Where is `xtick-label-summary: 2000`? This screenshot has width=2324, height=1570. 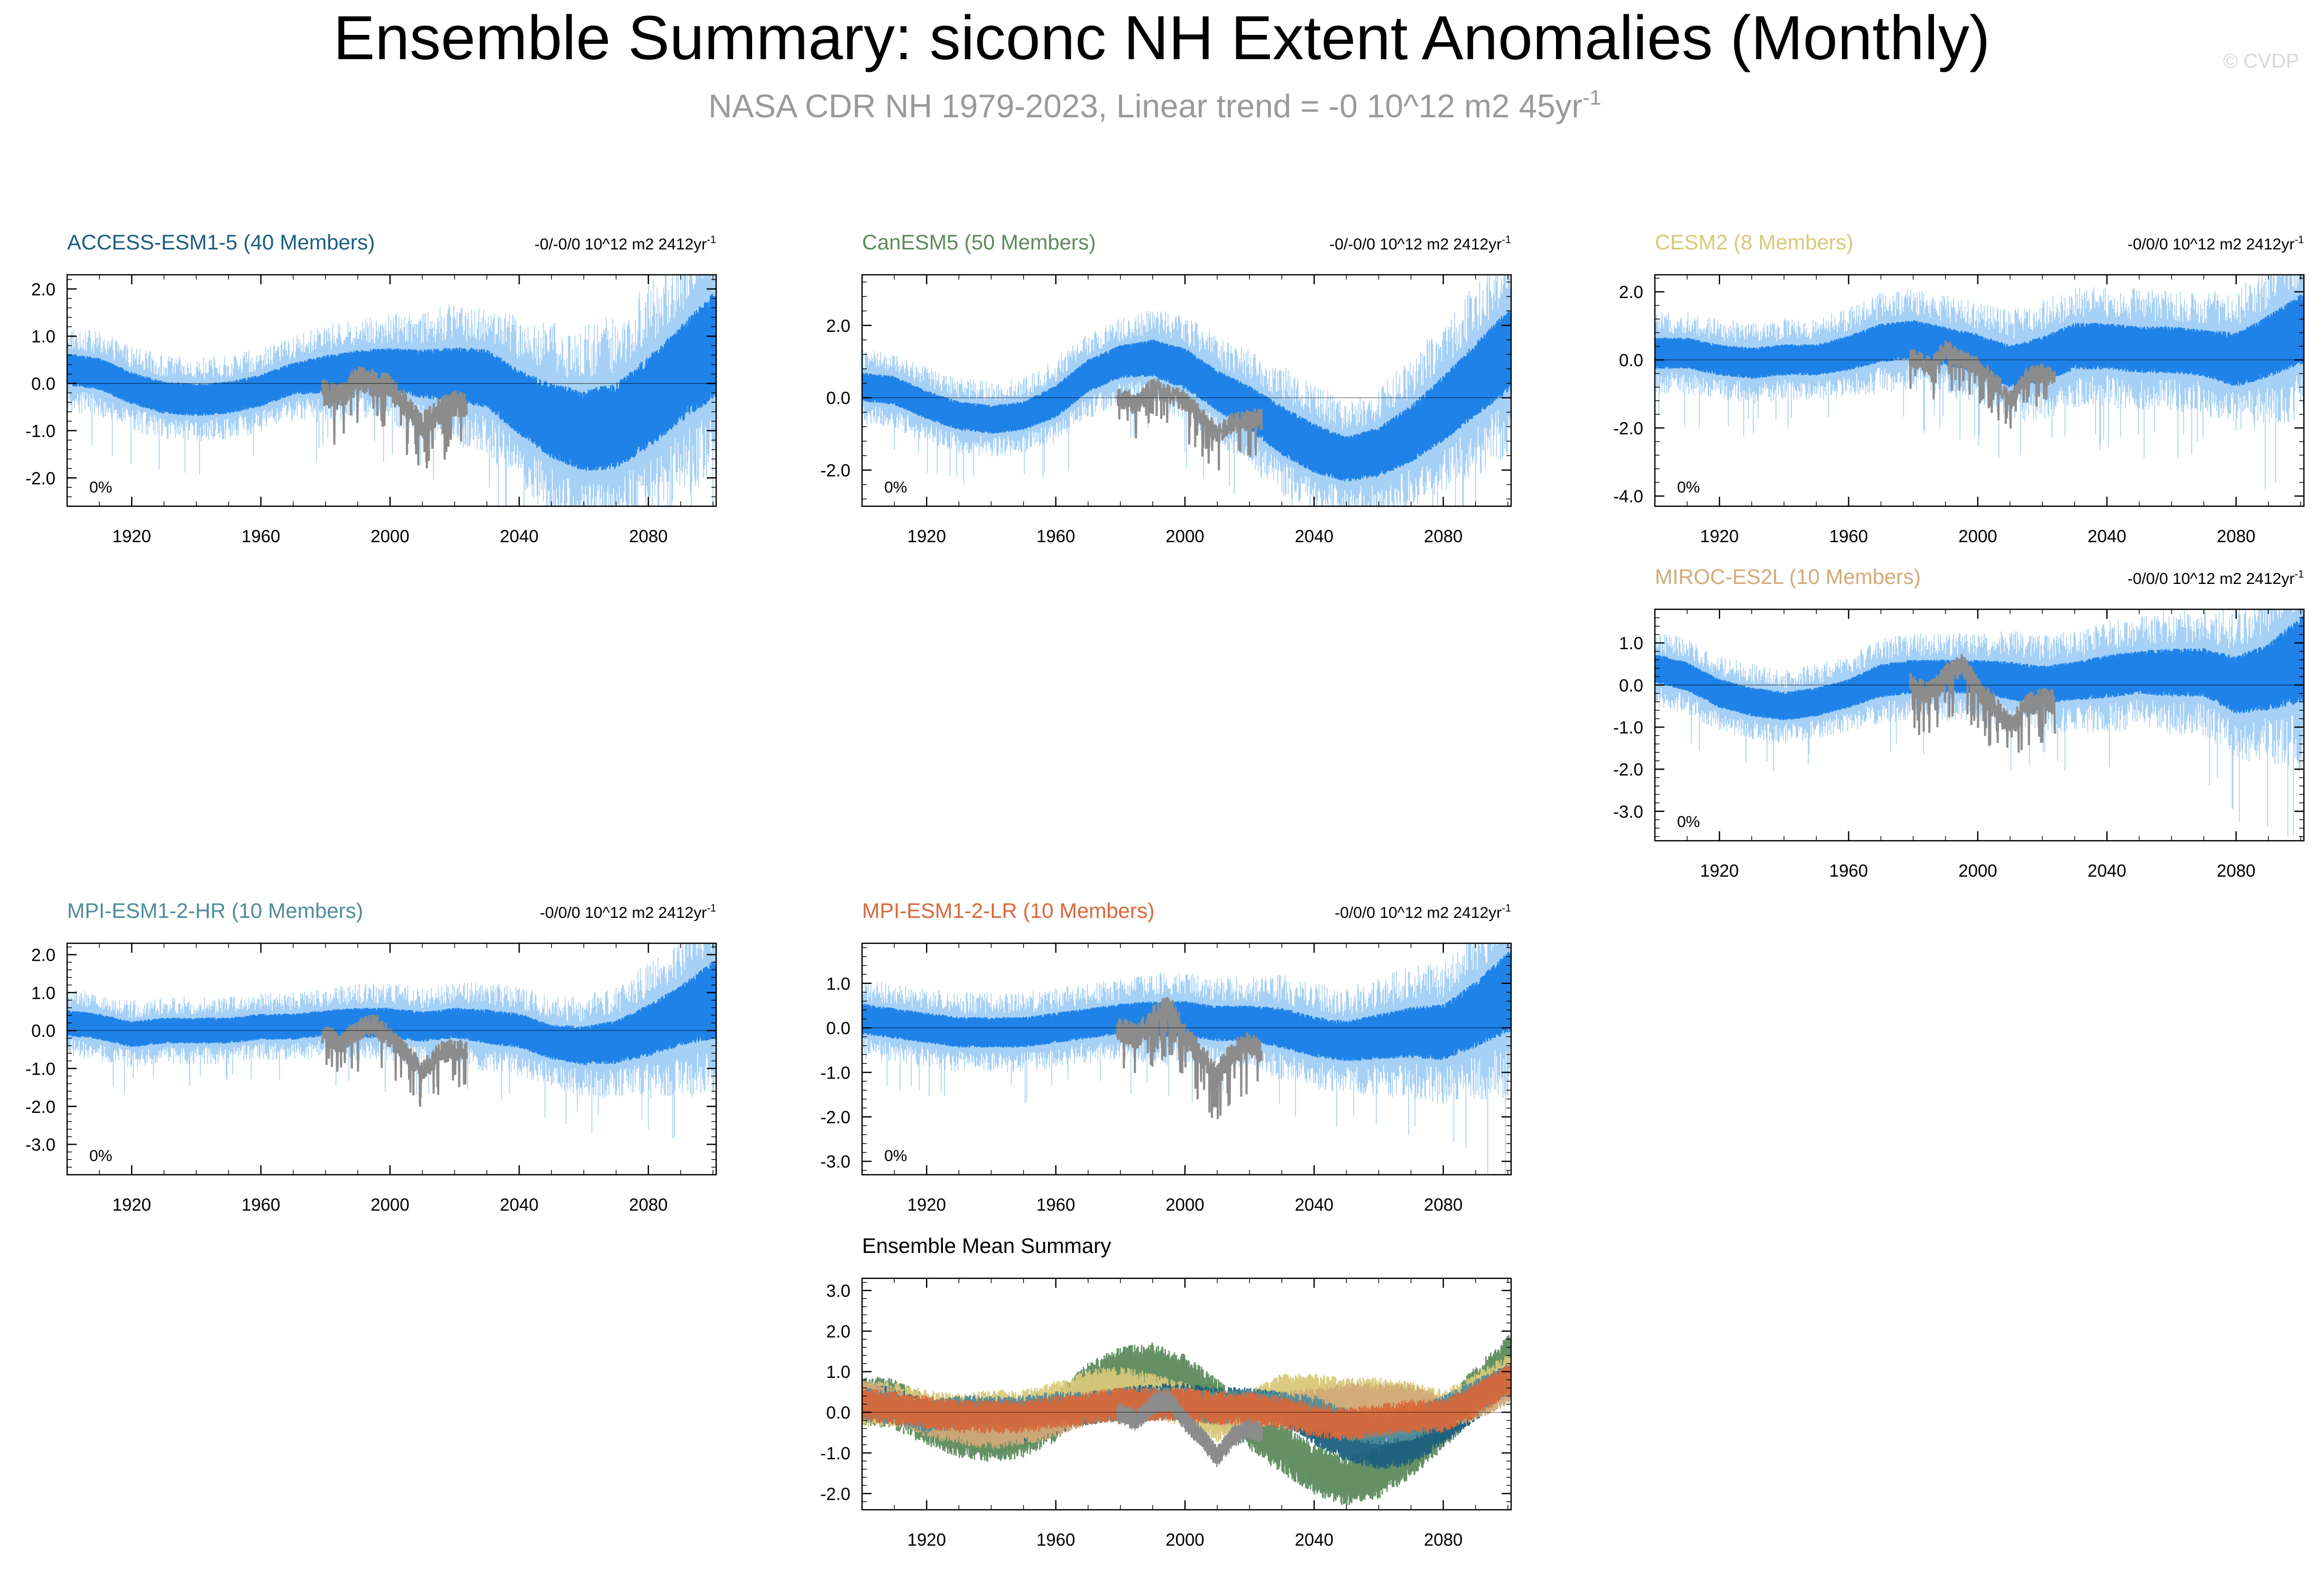 xtick-label-summary: 2000 is located at coordinates (1184, 1539).